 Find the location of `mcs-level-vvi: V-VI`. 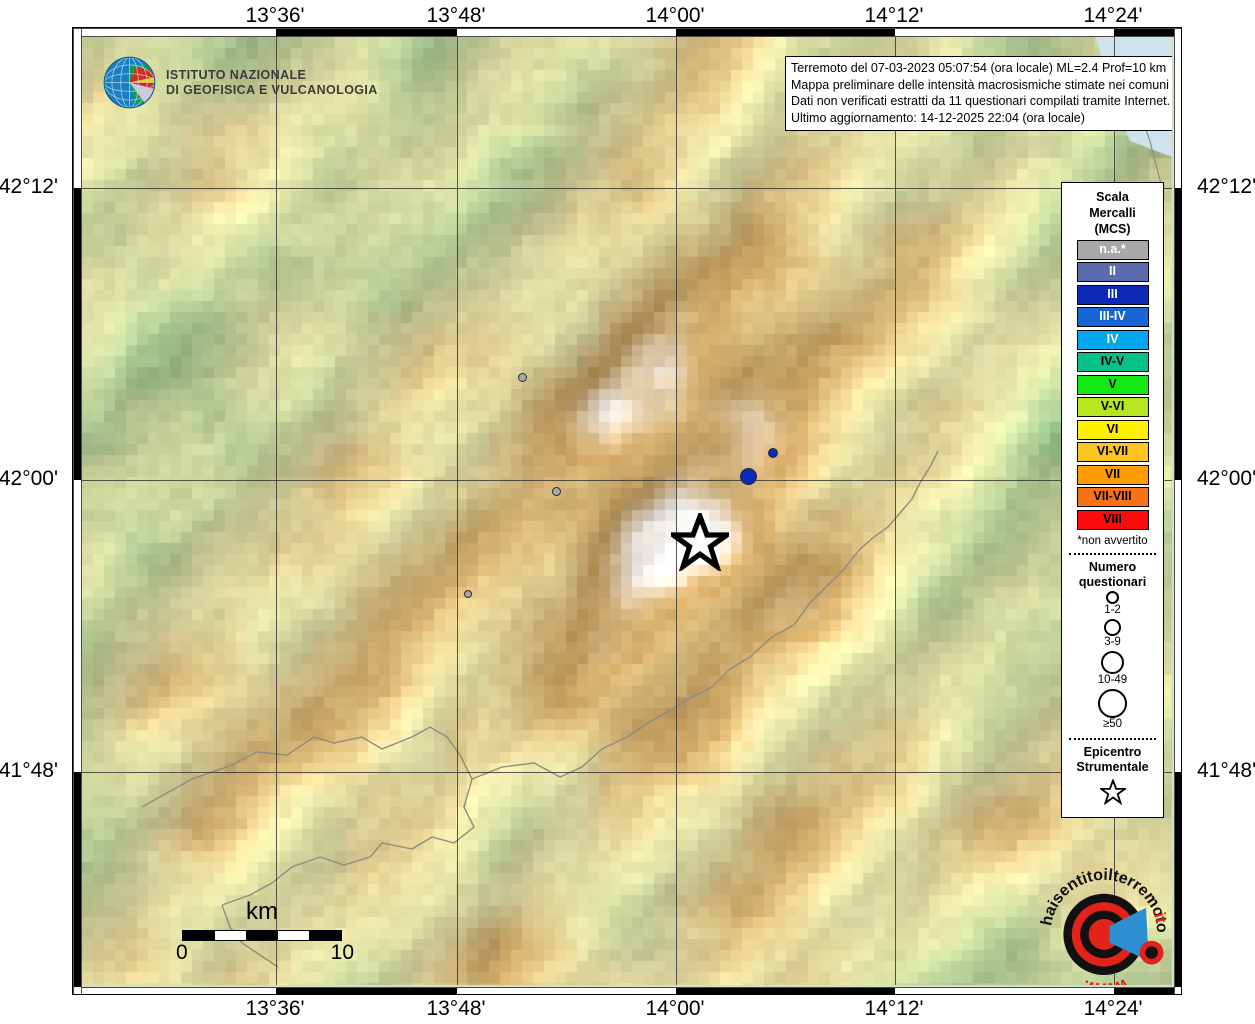

mcs-level-vvi: V-VI is located at coordinates (1112, 407).